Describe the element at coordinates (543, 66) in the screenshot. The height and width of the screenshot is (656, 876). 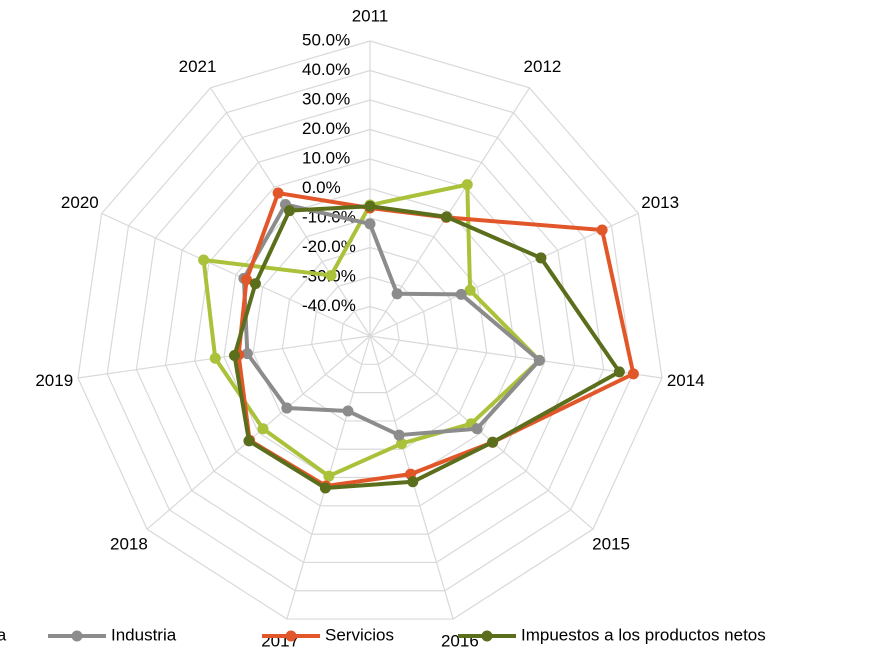
I see `category-label: 2012` at that location.